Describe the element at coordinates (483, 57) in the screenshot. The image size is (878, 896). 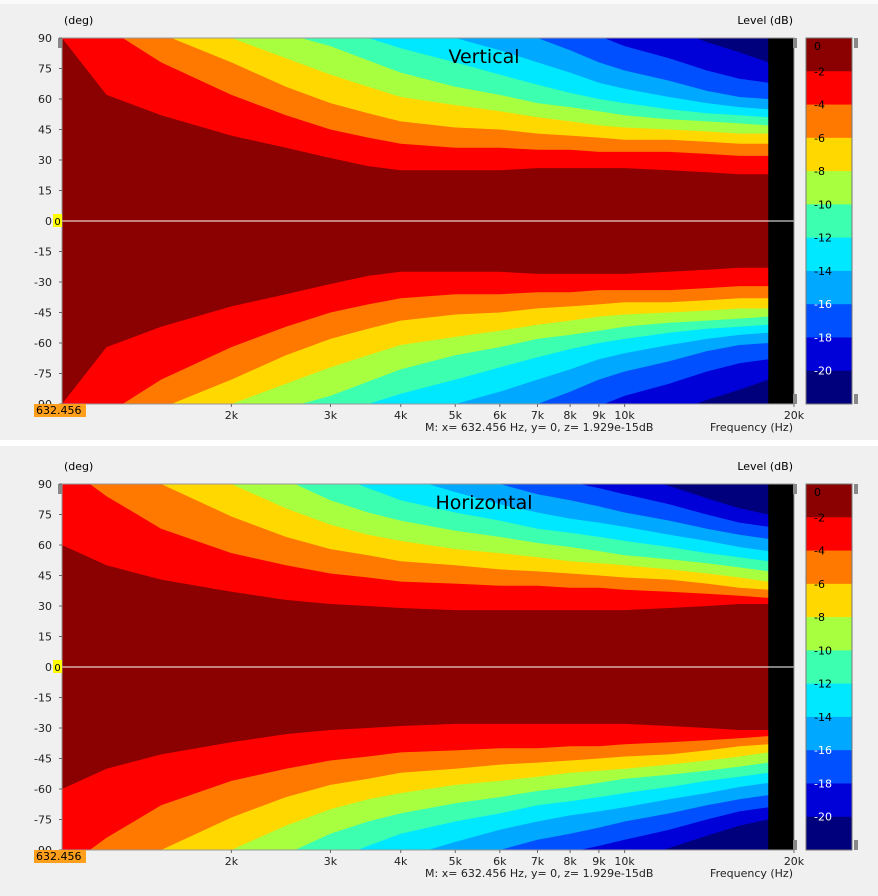
I see `chart-title: Vertical` at that location.